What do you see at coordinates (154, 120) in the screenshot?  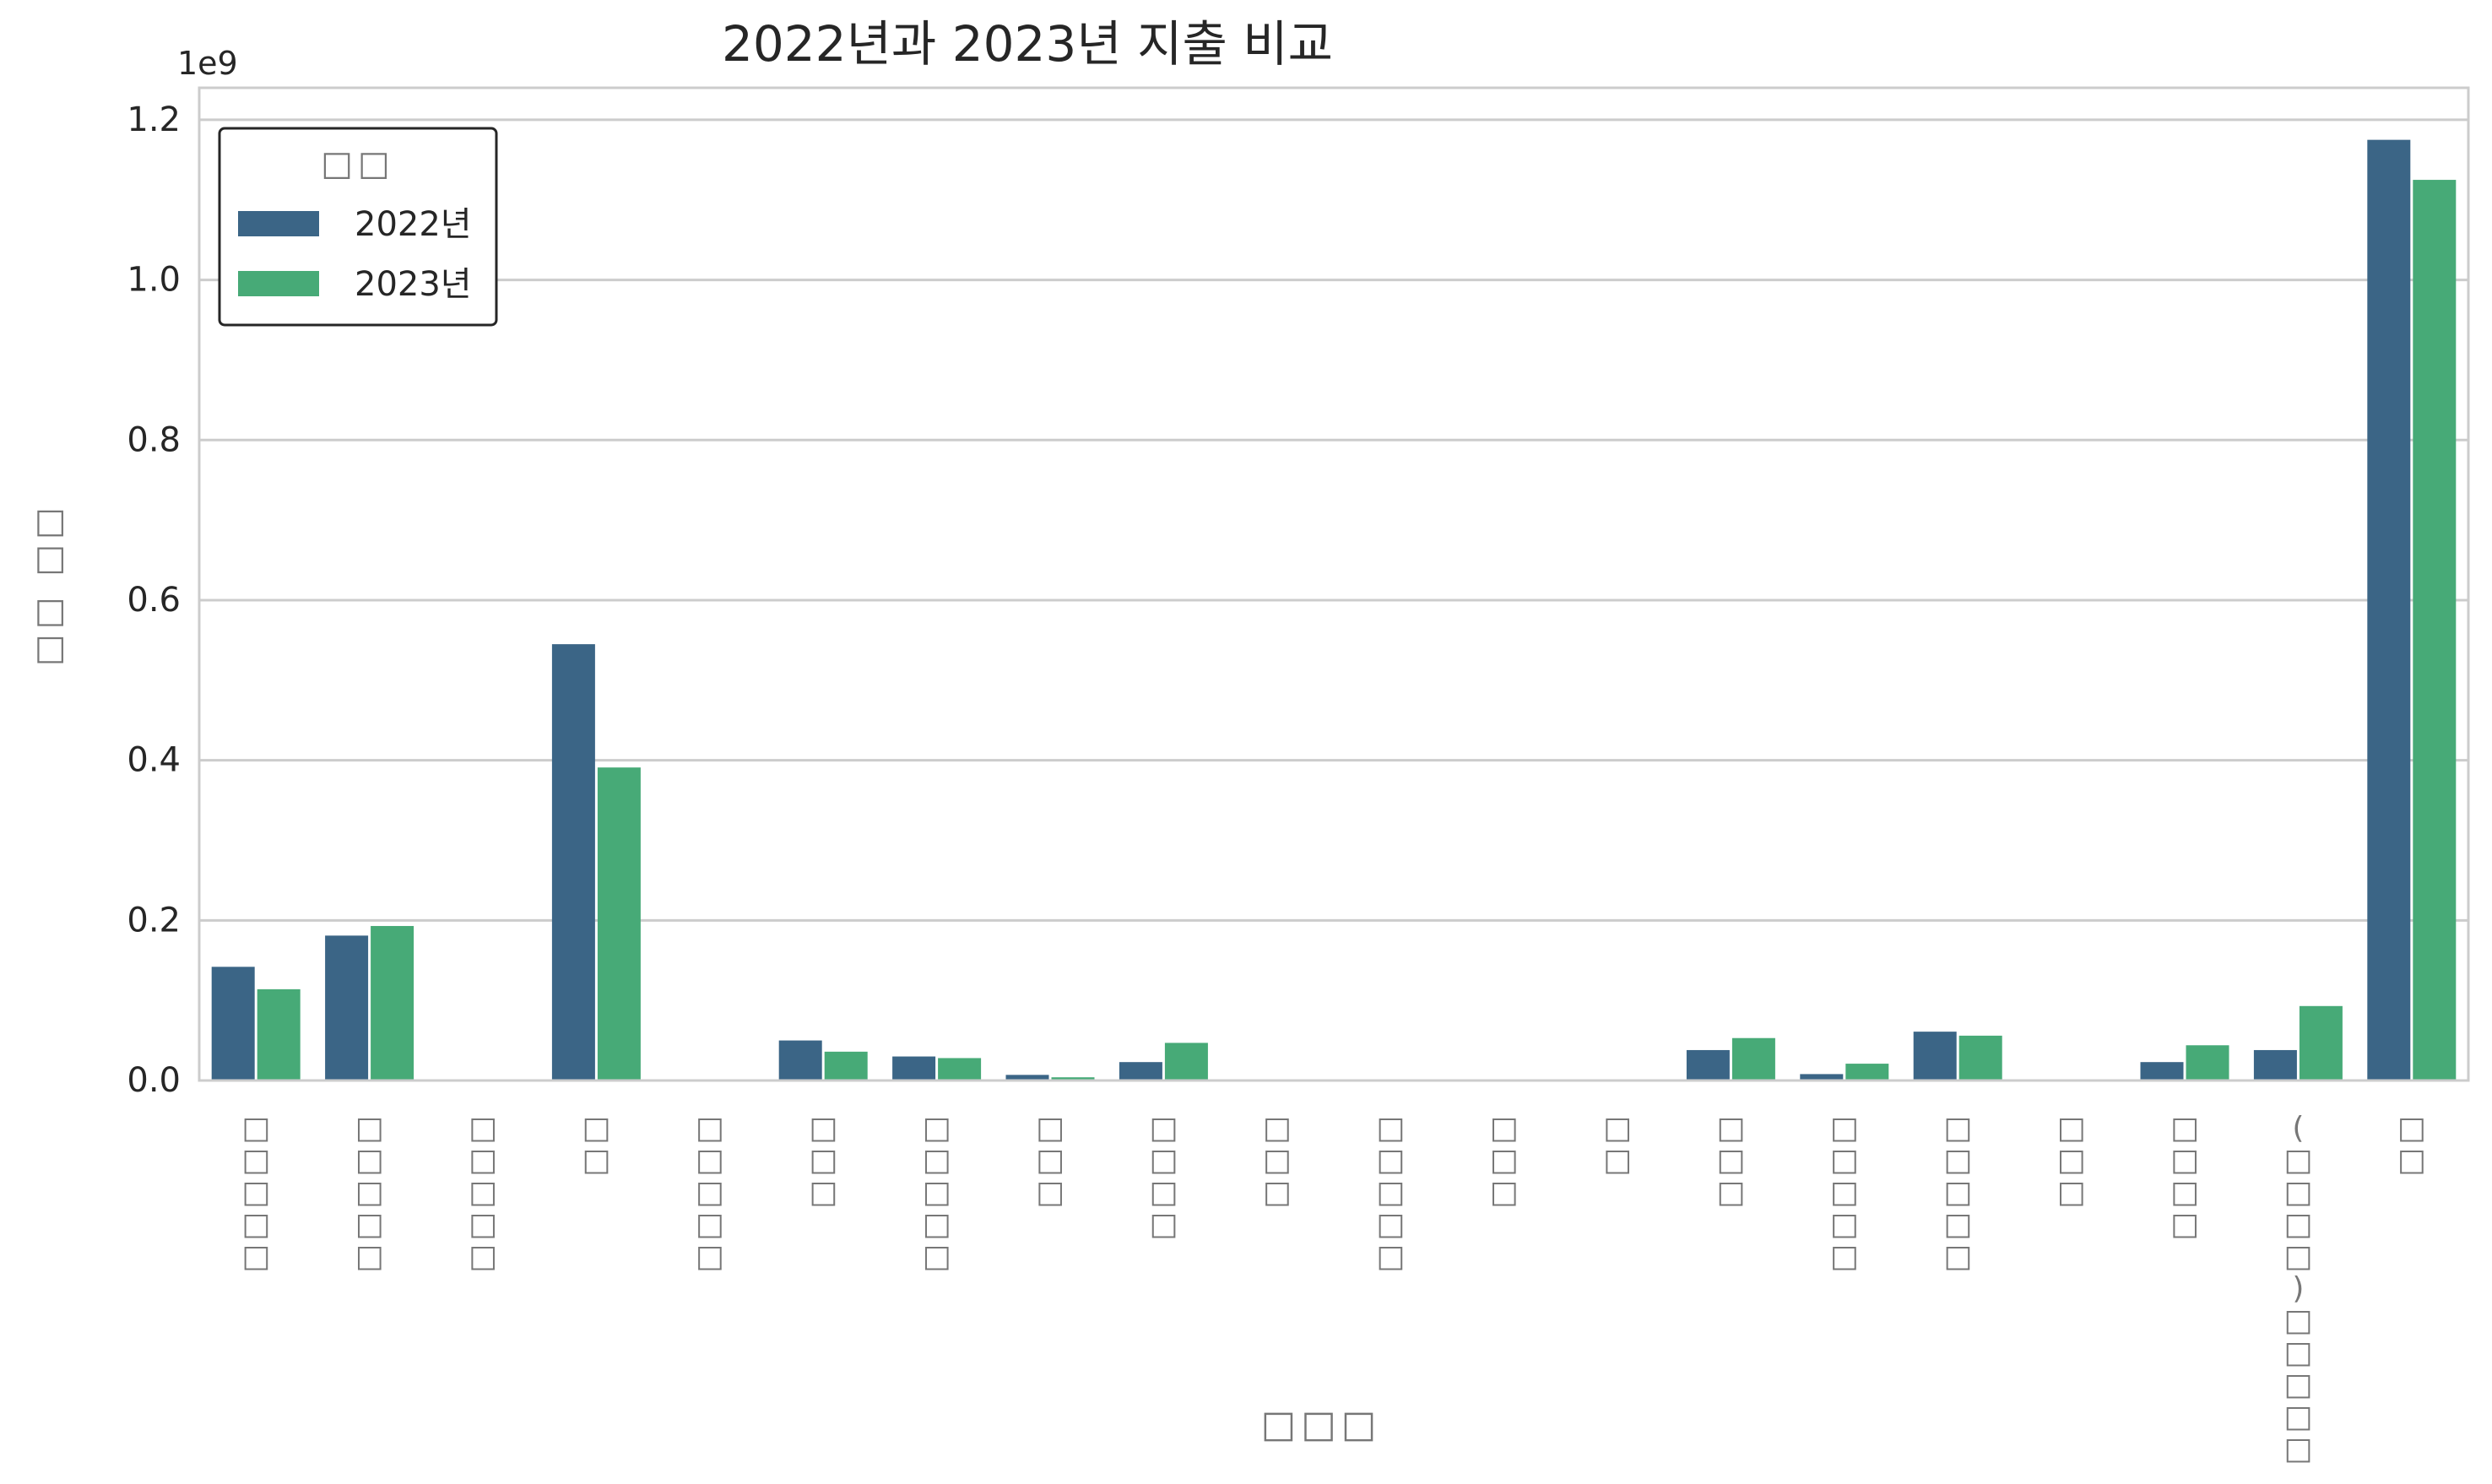 I see `y-tick-label: 1.2` at bounding box center [154, 120].